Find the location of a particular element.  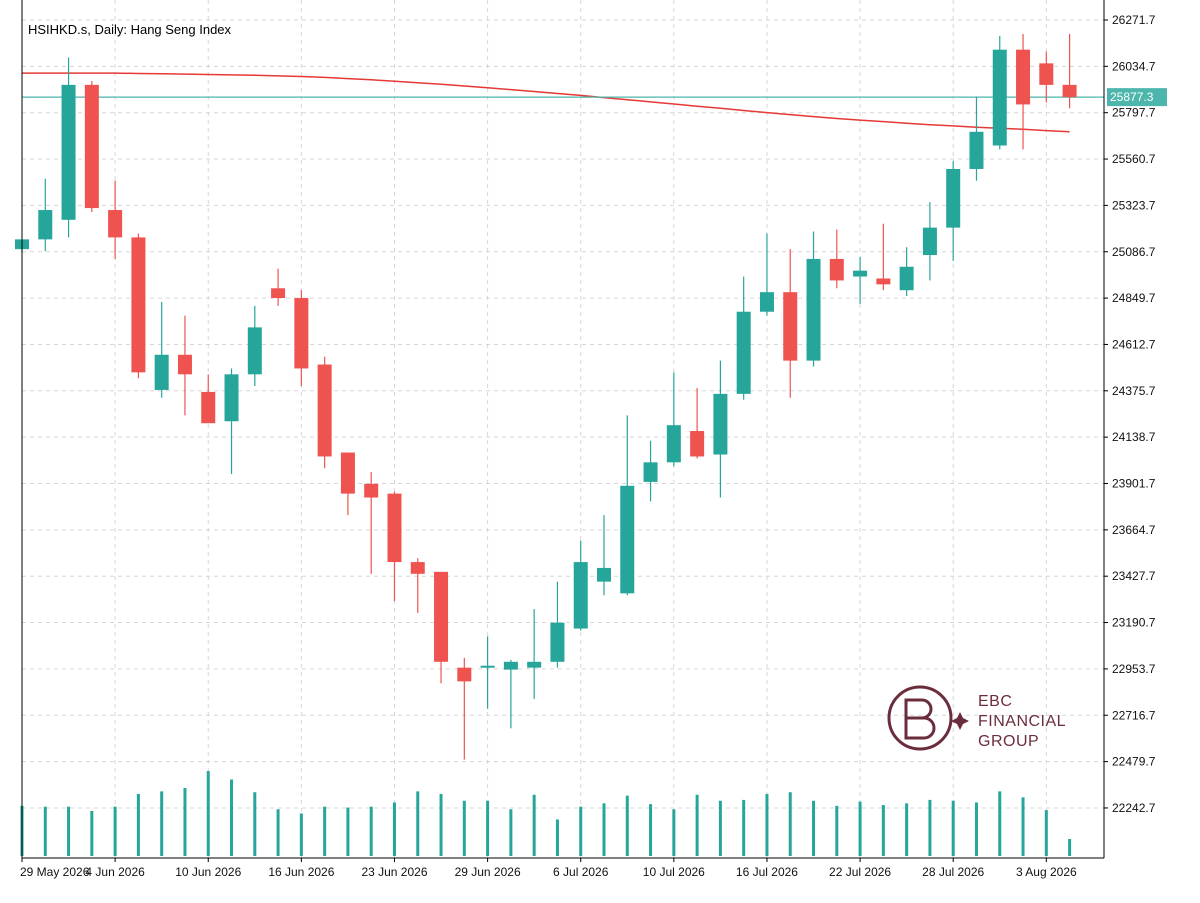

x-tick-label: 16 Jul 2026 is located at coordinates (767, 872).